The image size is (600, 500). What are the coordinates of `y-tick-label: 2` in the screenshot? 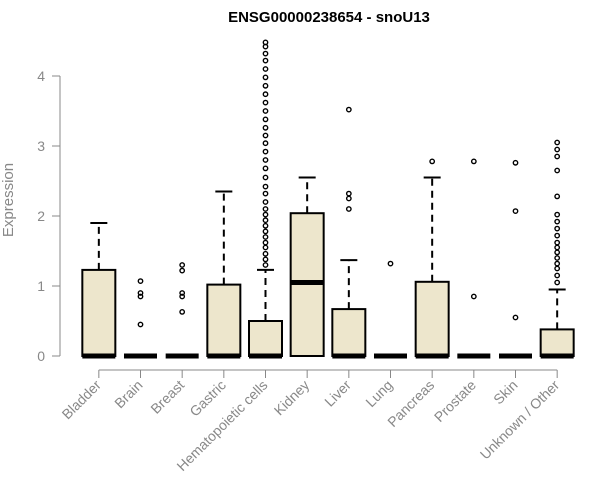 It's located at (41, 216).